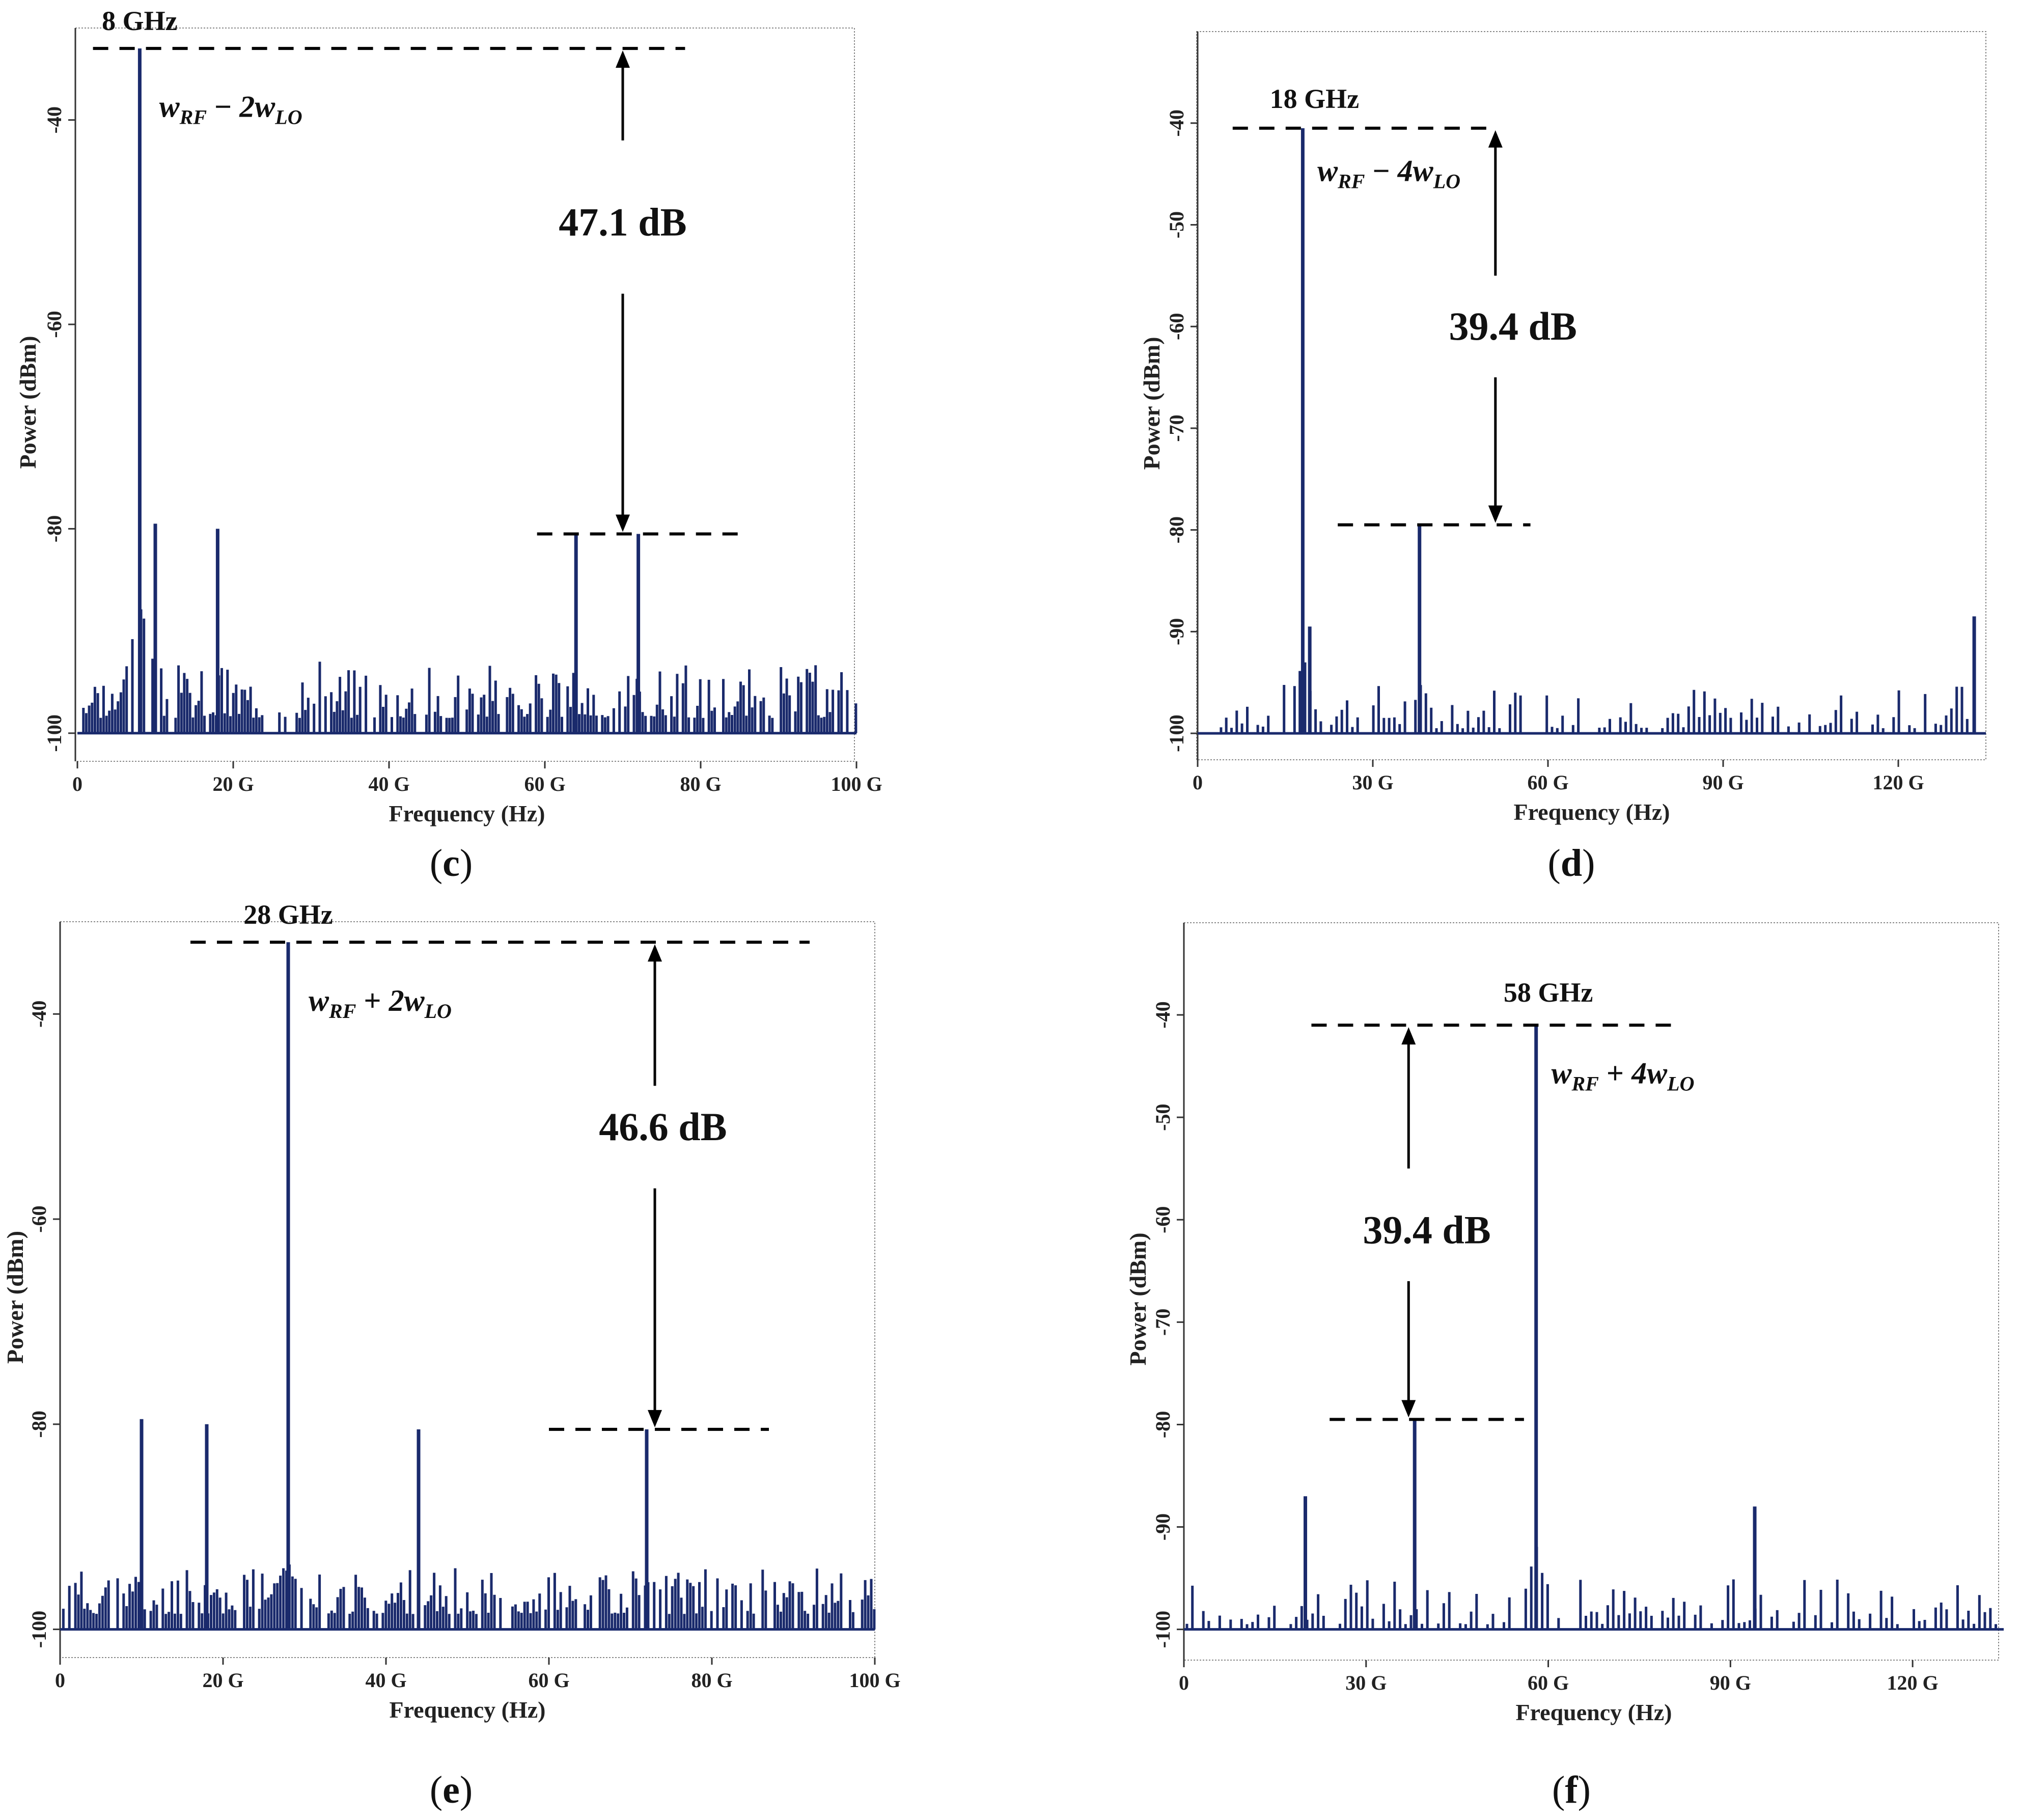  Describe the element at coordinates (451, 1790) in the screenshot. I see `panel-caption: (e)` at that location.